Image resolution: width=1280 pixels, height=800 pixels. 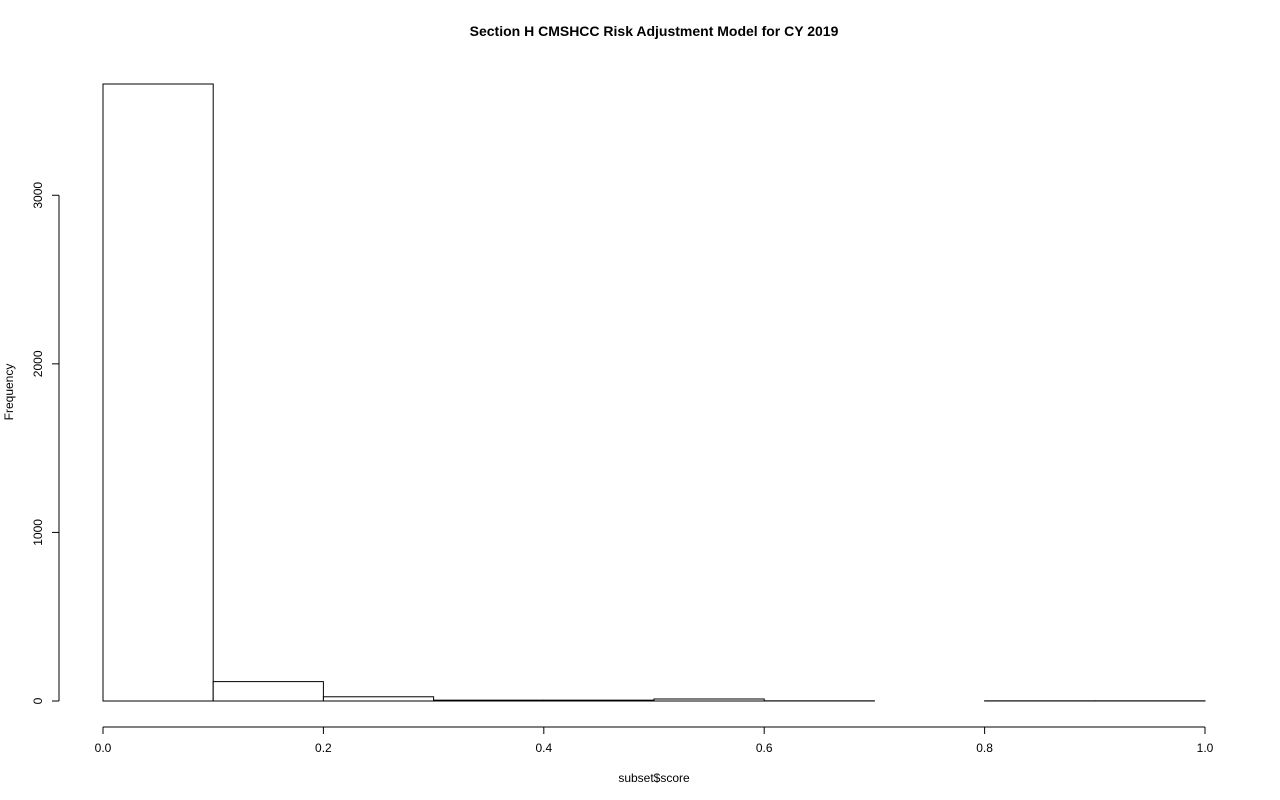 What do you see at coordinates (38, 363) in the screenshot?
I see `y-tick-label: 2000` at bounding box center [38, 363].